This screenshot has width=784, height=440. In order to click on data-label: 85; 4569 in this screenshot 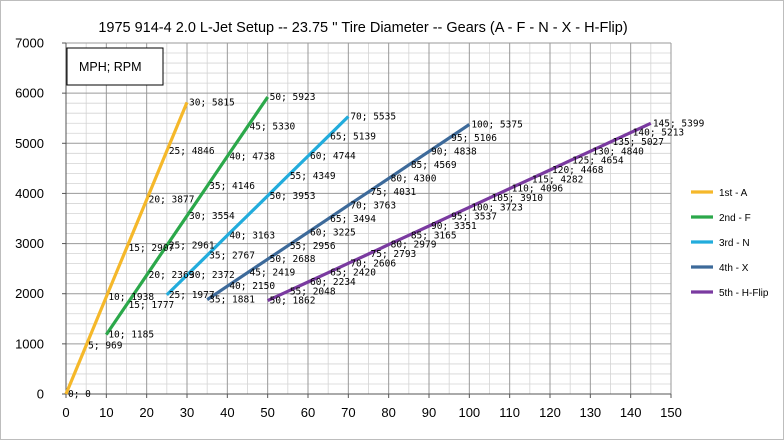, I will do `click(434, 165)`.